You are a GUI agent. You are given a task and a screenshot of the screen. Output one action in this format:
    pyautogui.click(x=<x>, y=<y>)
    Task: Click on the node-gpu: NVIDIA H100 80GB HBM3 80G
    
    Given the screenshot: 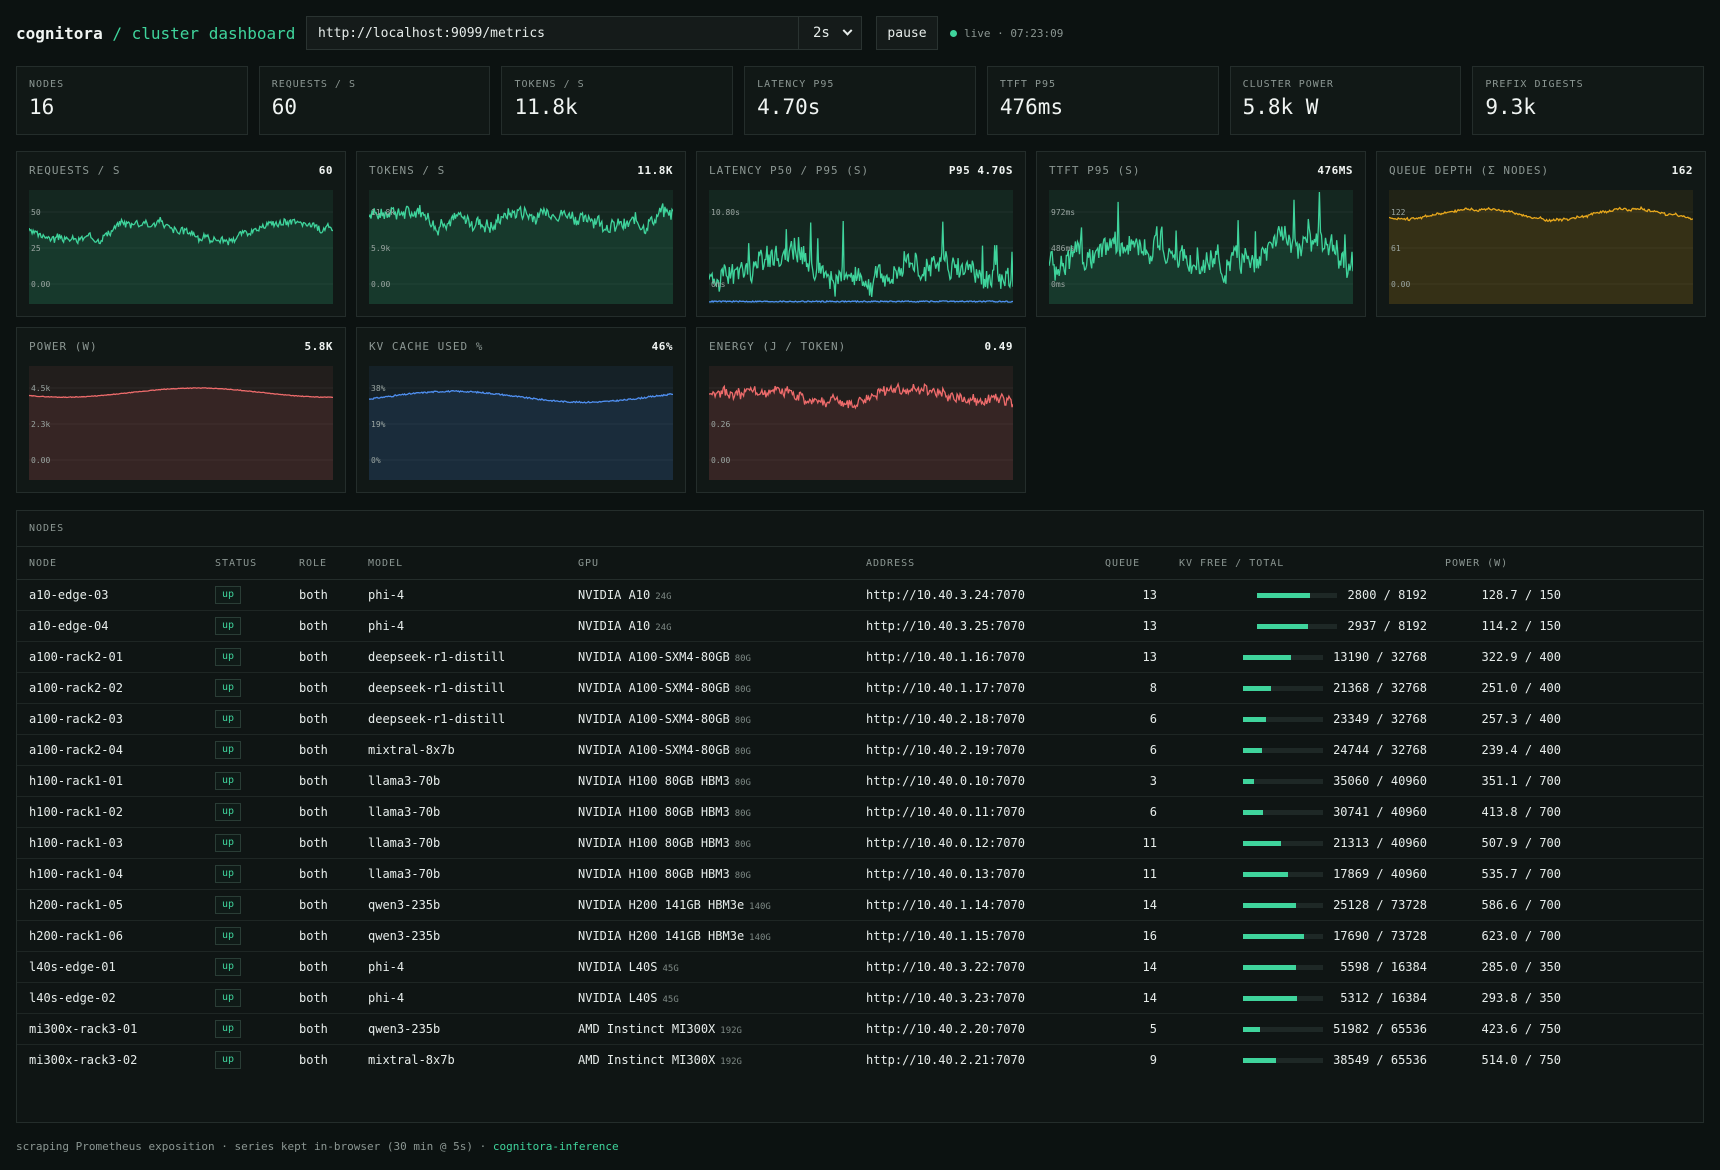 What is the action you would take?
    pyautogui.click(x=664, y=874)
    